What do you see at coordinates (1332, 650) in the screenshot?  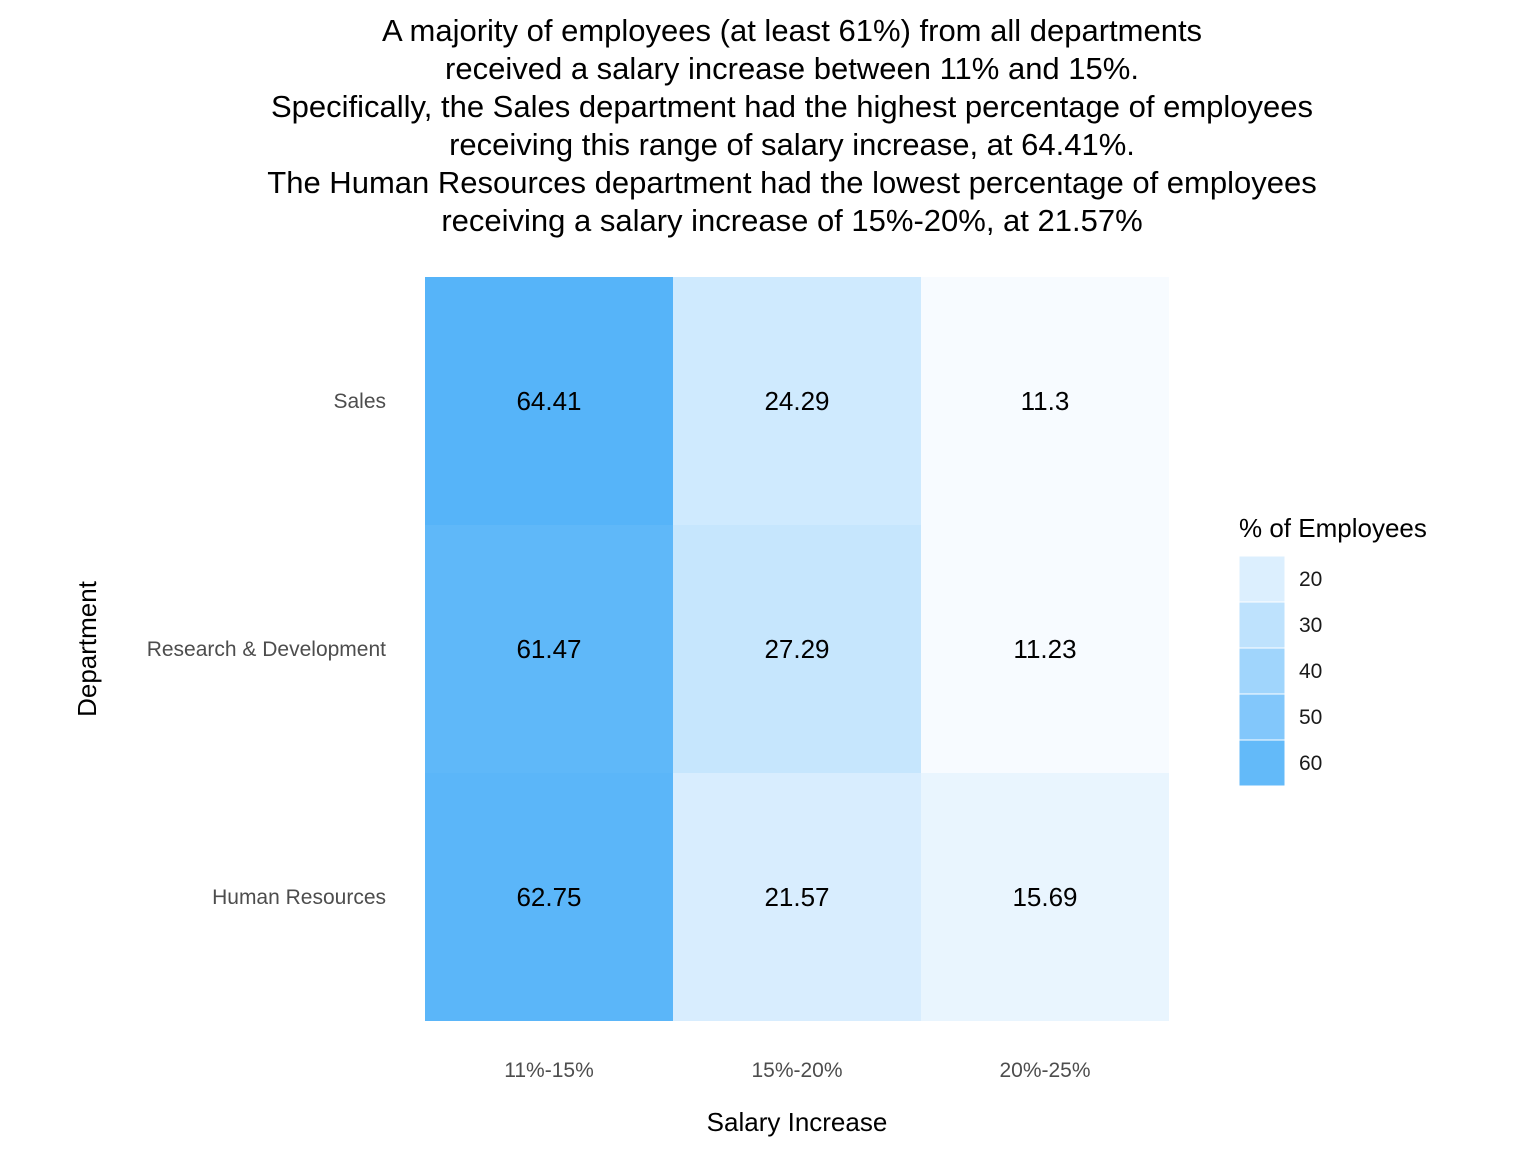 I see `color-legend: % of Employees 20 30 40 50 60` at bounding box center [1332, 650].